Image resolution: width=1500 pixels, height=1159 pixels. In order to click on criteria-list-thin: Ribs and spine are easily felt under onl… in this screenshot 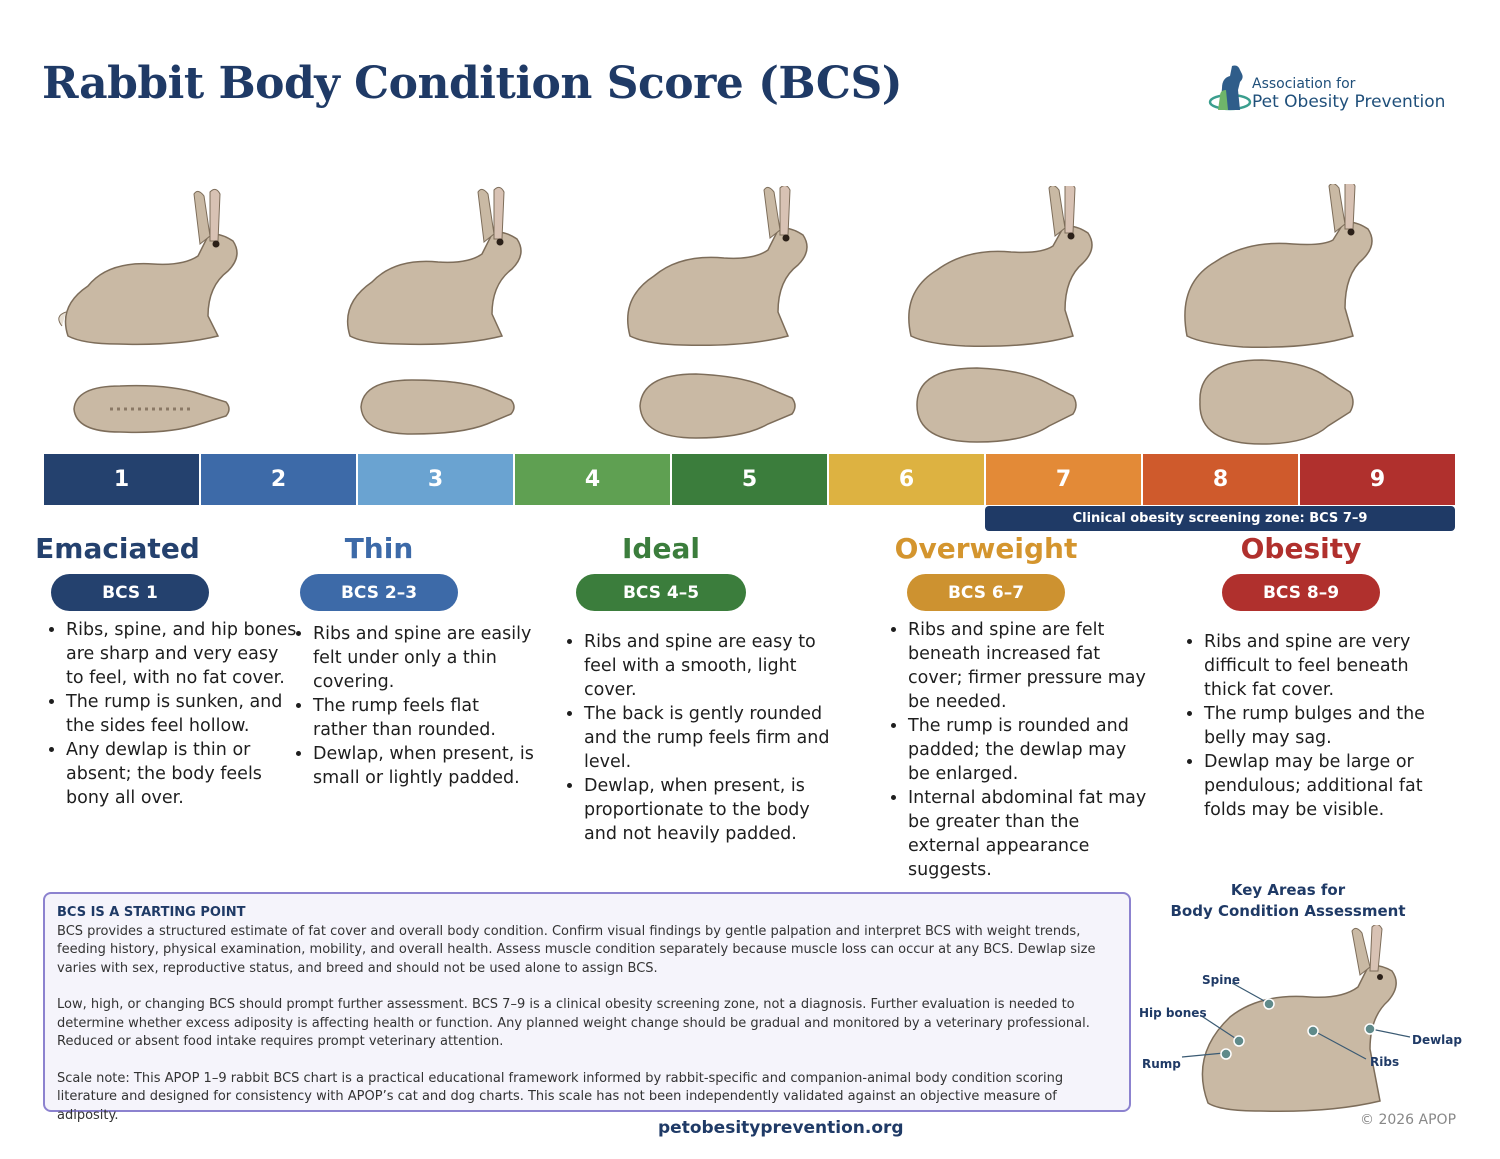, I will do `click(413, 706)`.